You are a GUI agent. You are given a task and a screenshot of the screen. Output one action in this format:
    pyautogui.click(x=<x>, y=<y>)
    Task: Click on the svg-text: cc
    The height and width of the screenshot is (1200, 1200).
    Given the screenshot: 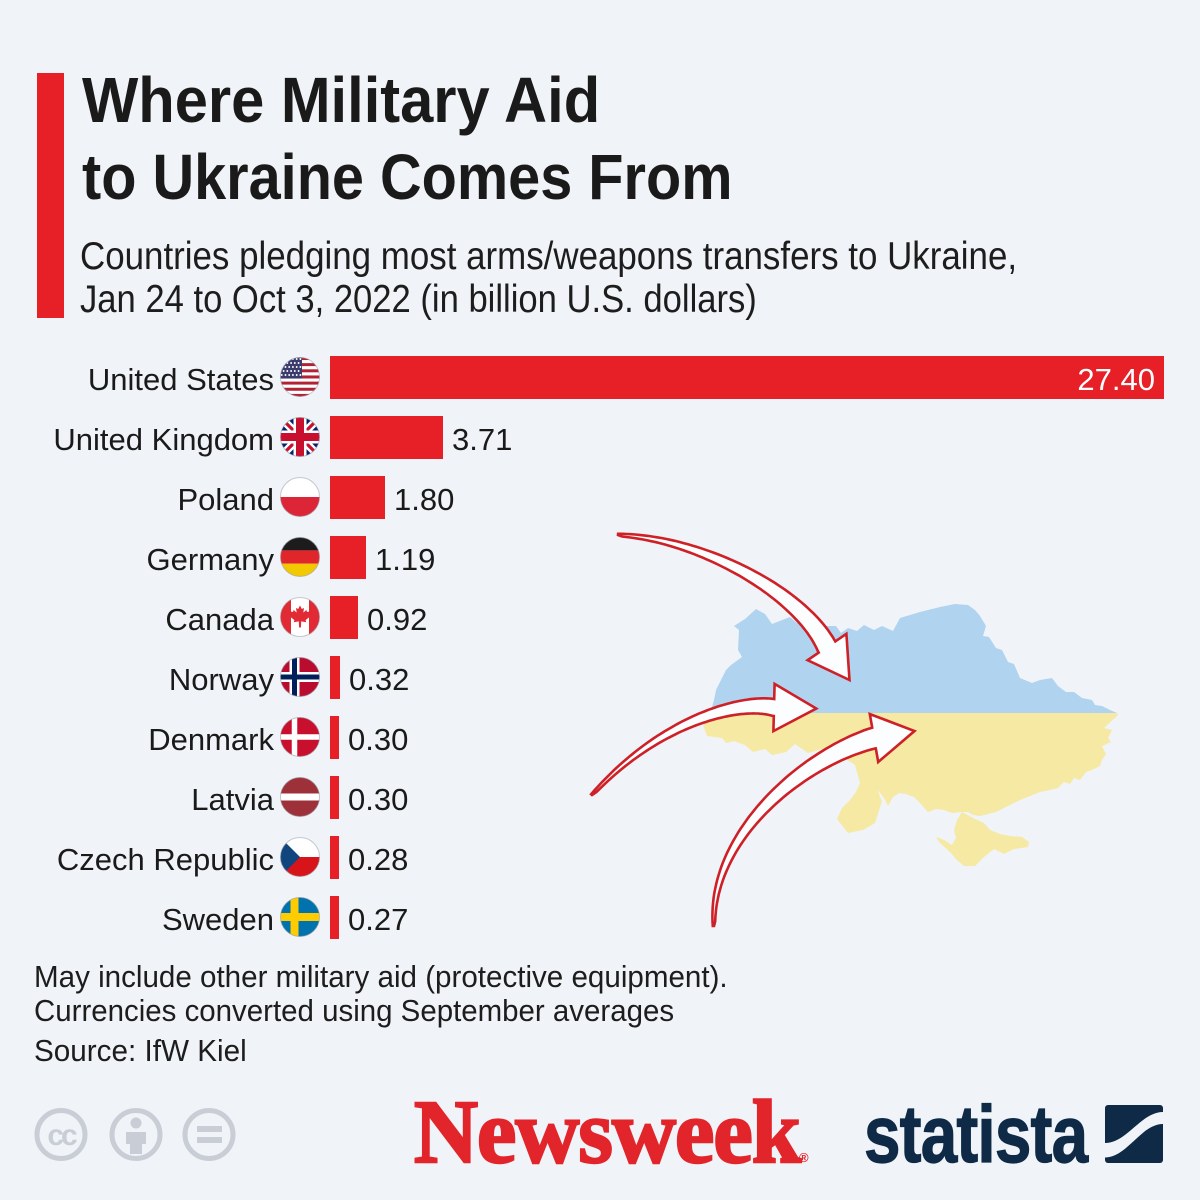 What is the action you would take?
    pyautogui.click(x=62, y=1135)
    